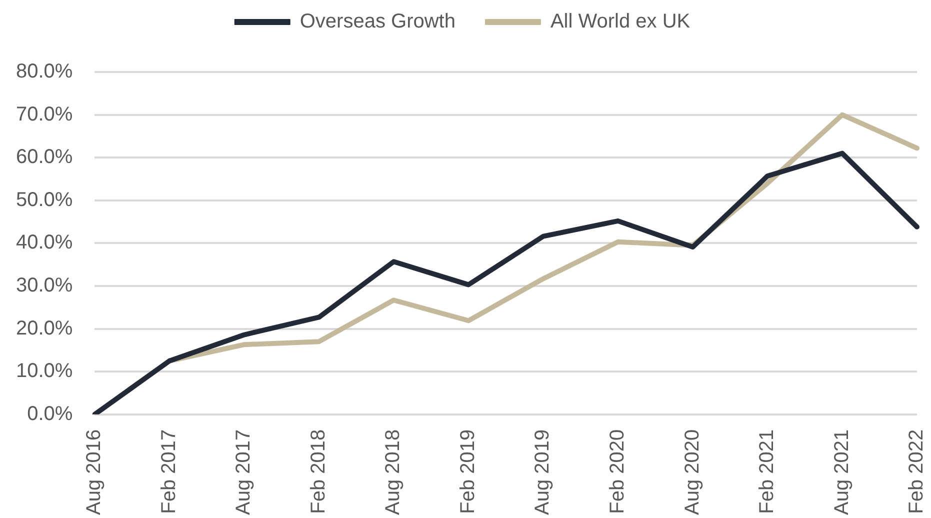 The image size is (931, 518). Describe the element at coordinates (467, 471) in the screenshot. I see `x-tick-label: Feb 2019` at that location.